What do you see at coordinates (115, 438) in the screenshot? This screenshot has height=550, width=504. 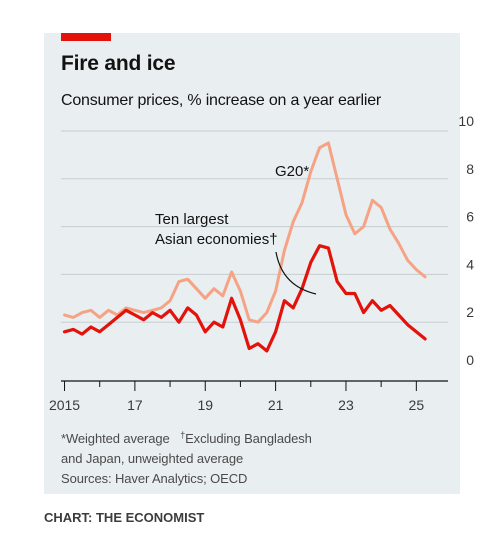 I see `footnote-weighted: *Weighted average` at bounding box center [115, 438].